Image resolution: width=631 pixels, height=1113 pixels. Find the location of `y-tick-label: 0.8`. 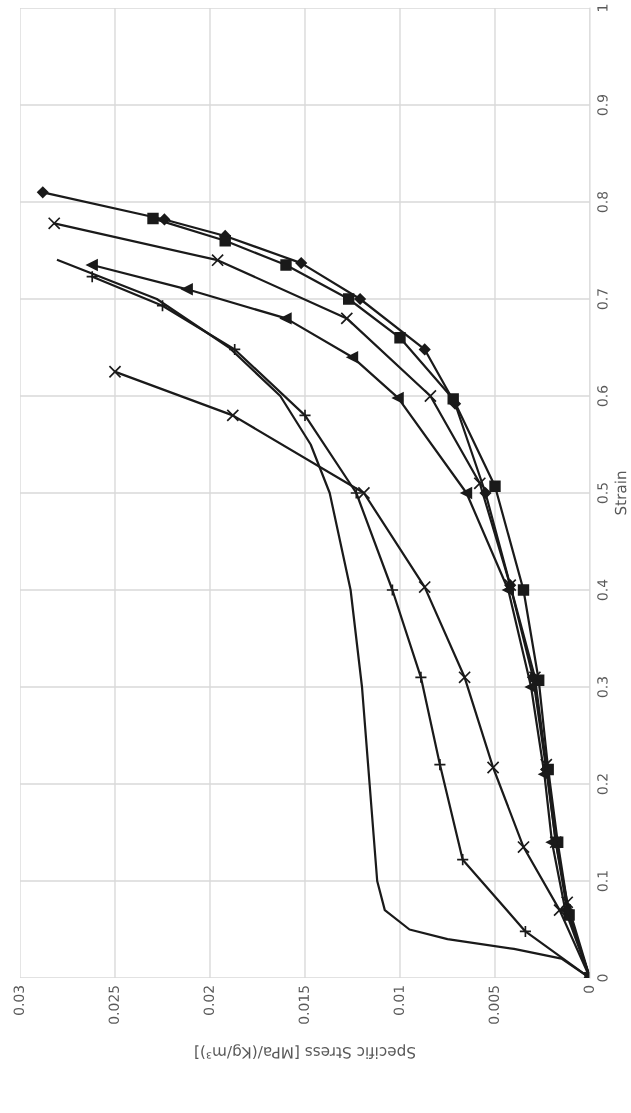

y-tick-label: 0.8 is located at coordinates (602, 202).